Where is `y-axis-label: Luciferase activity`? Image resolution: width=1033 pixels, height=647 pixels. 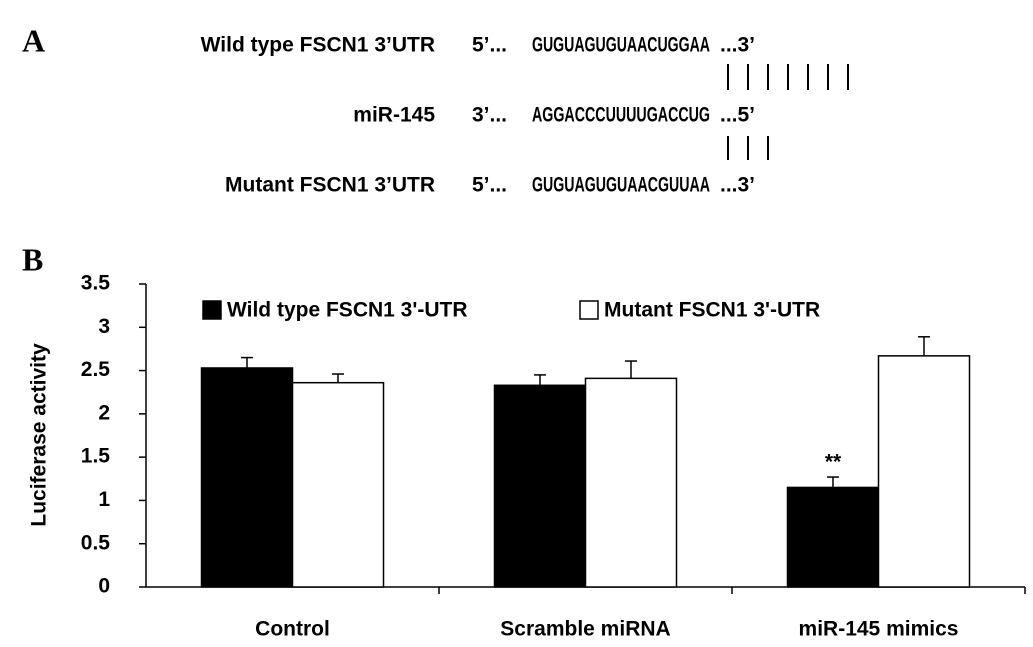 y-axis-label: Luciferase activity is located at coordinates (39, 435).